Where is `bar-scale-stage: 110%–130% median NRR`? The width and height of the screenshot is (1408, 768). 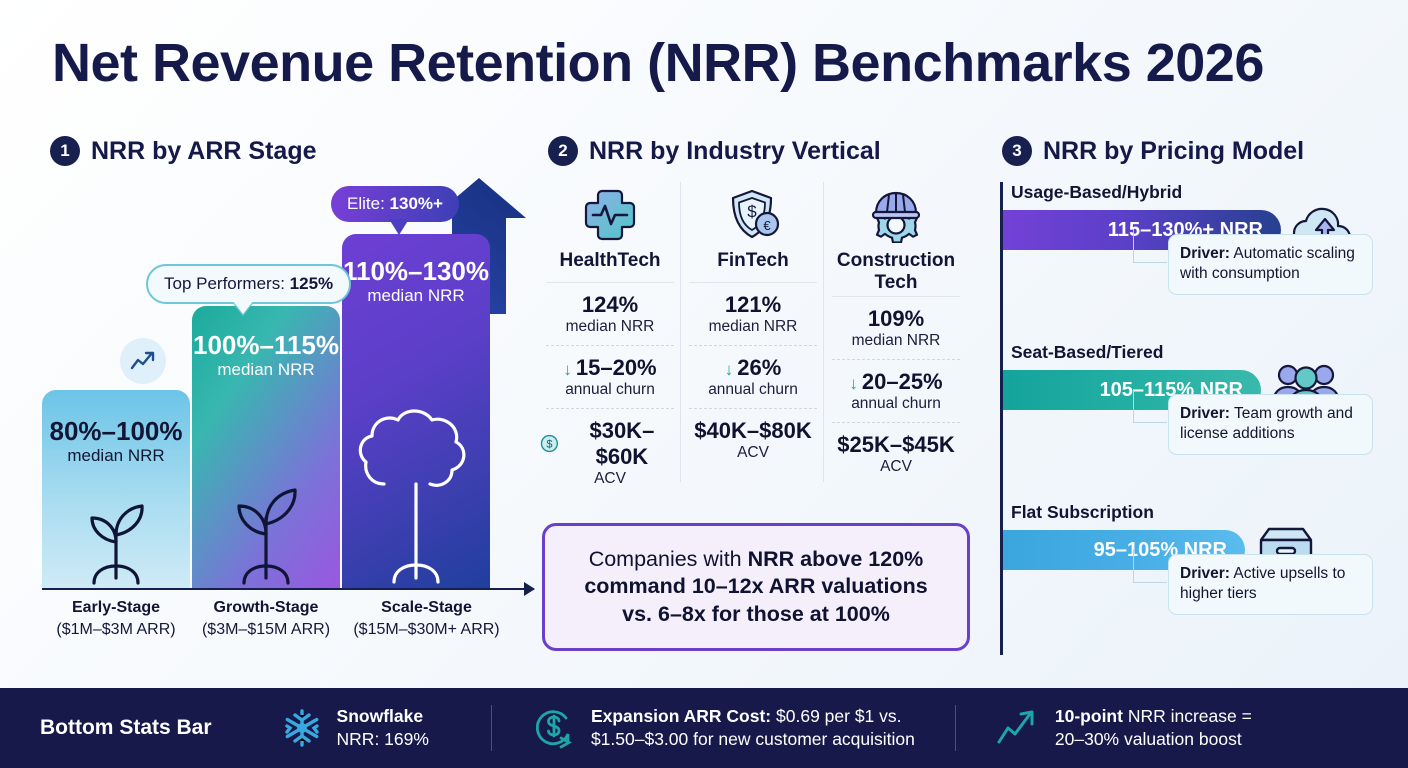
bar-scale-stage: 110%–130% median NRR is located at coordinates (416, 411).